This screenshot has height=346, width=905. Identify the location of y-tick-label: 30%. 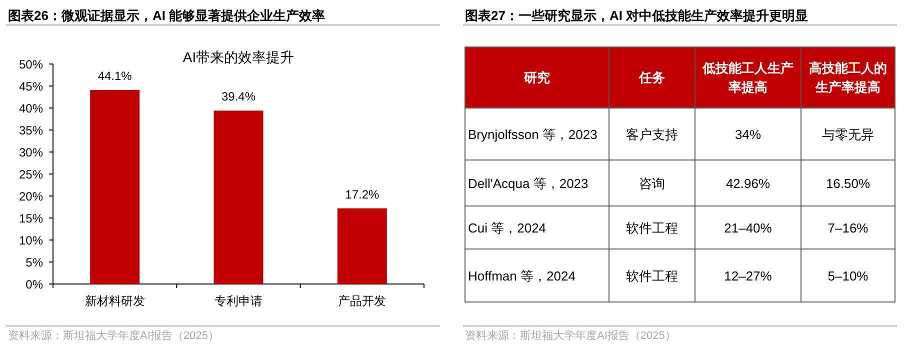
(31, 153).